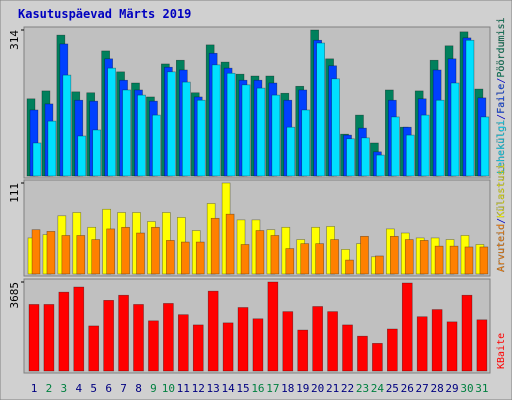  What do you see at coordinates (198, 388) in the screenshot?
I see `x-tick-label: 12` at bounding box center [198, 388].